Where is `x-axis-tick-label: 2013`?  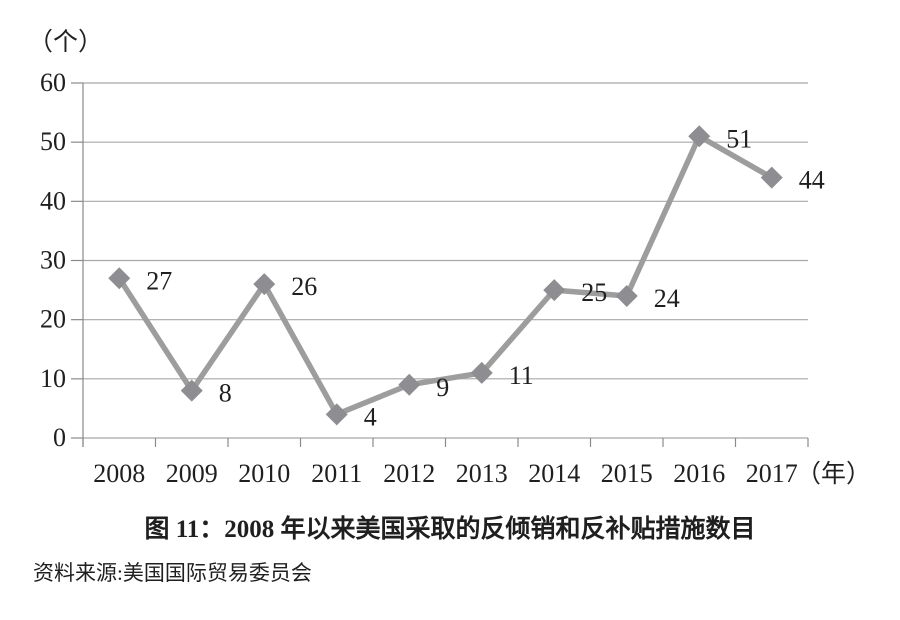 x-axis-tick-label: 2013 is located at coordinates (482, 473).